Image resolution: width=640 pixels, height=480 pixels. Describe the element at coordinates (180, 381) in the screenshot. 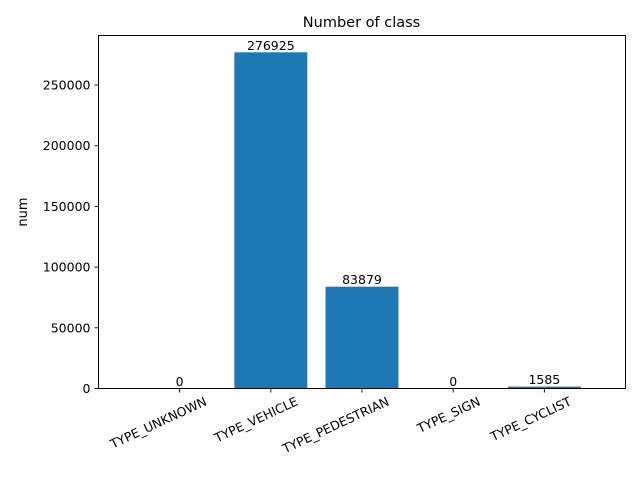

I see `data-label-type-unknown: 0` at that location.